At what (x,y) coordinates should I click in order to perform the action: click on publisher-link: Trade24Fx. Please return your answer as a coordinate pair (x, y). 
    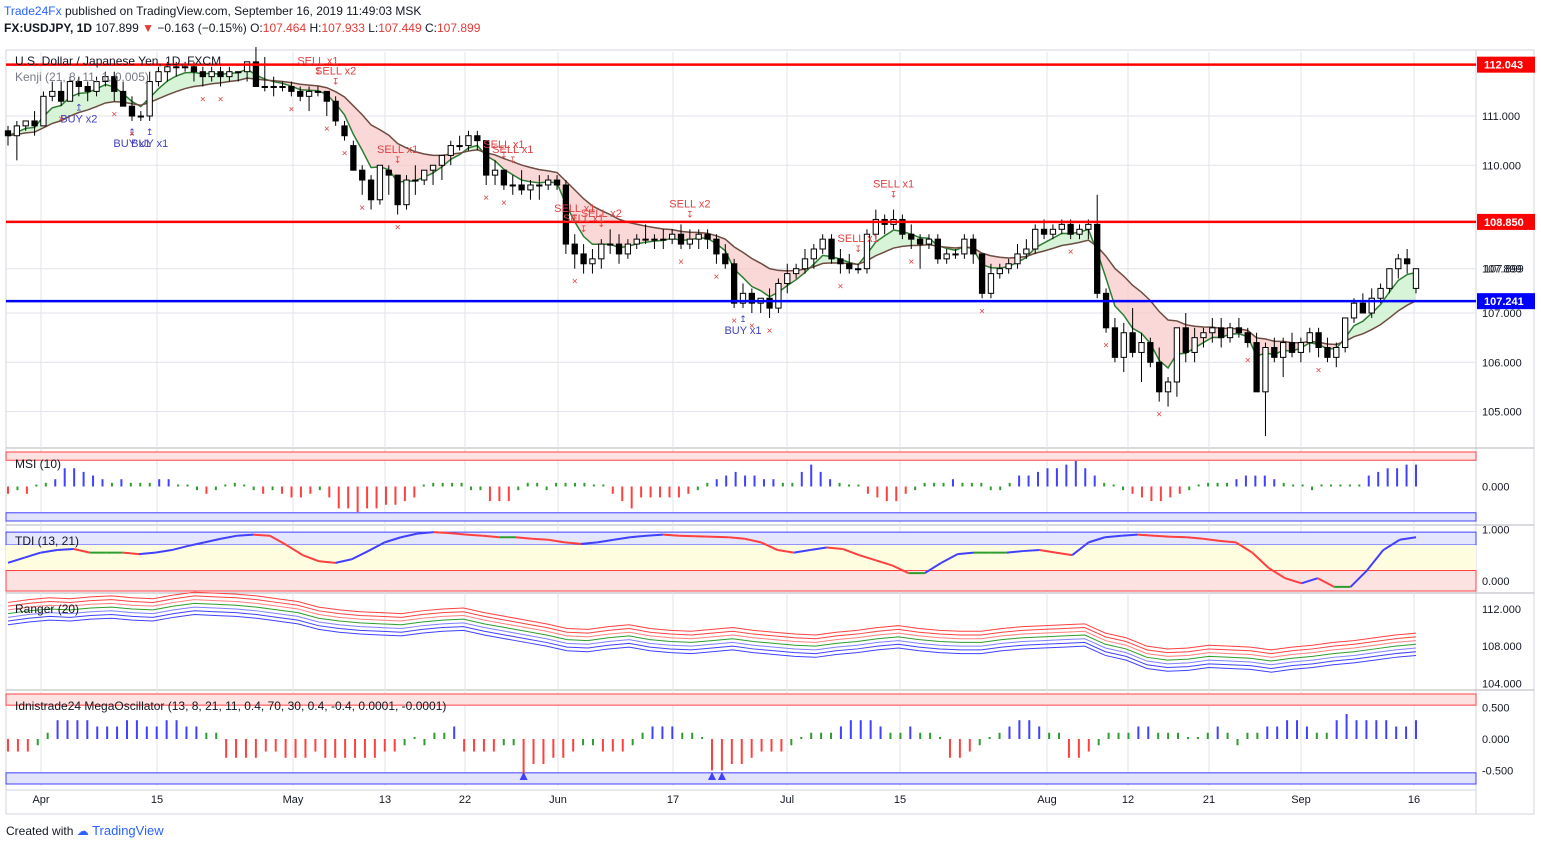
    Looking at the image, I should click on (33, 11).